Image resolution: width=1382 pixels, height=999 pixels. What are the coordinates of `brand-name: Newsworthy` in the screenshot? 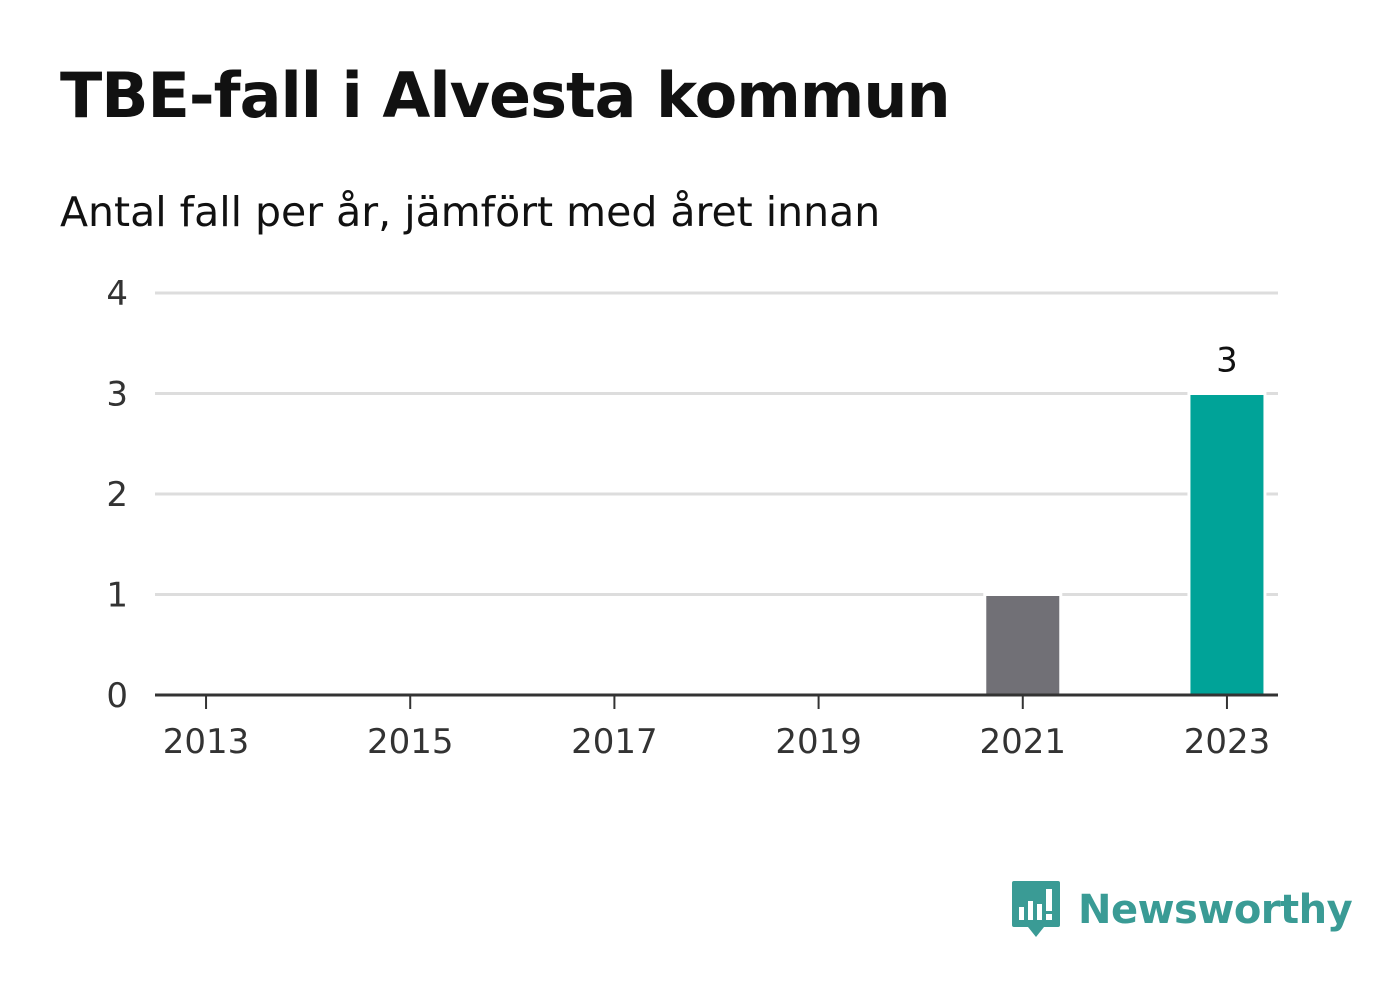 It's located at (1215, 910).